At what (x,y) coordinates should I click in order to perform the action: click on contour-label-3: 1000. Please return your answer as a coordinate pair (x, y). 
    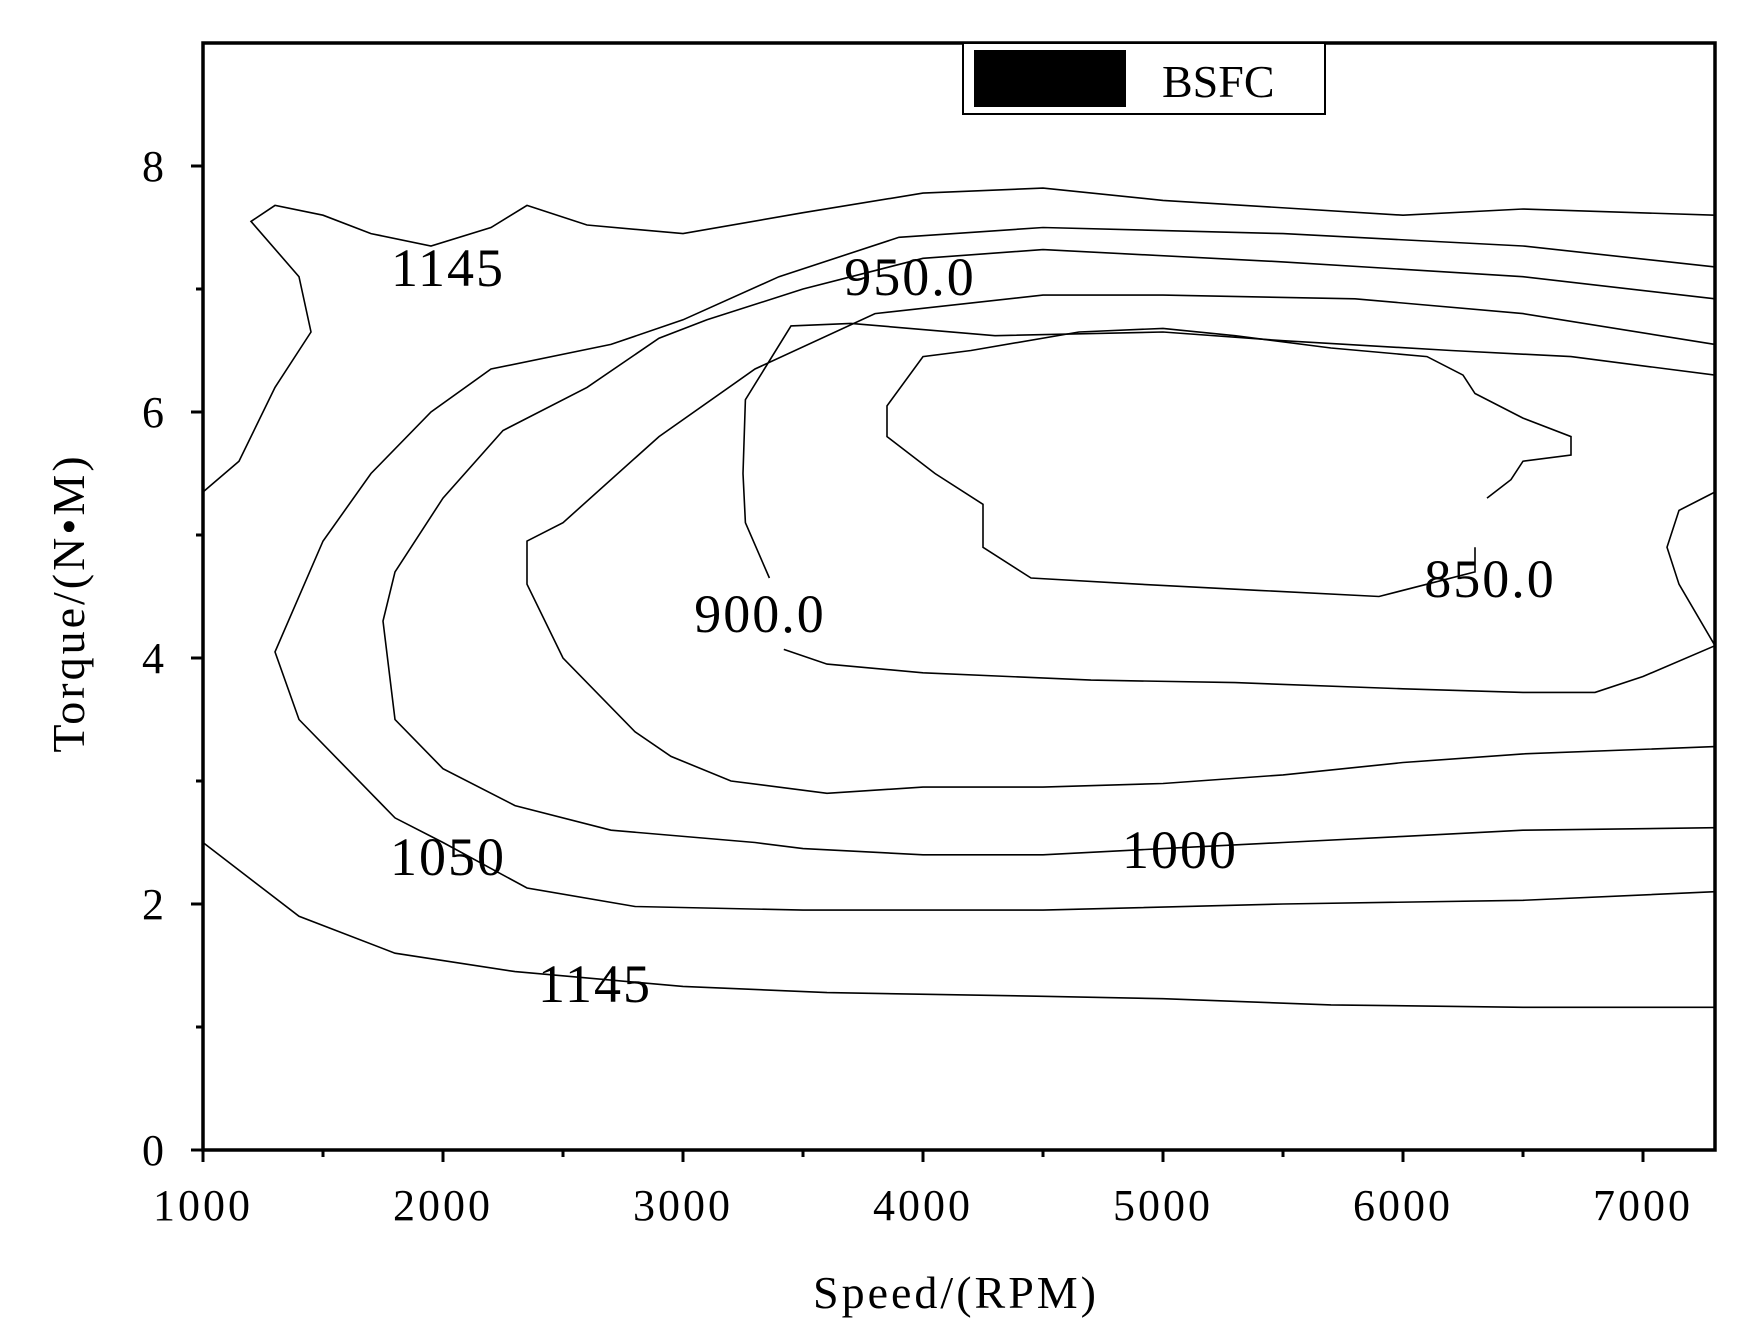
    Looking at the image, I should click on (1180, 850).